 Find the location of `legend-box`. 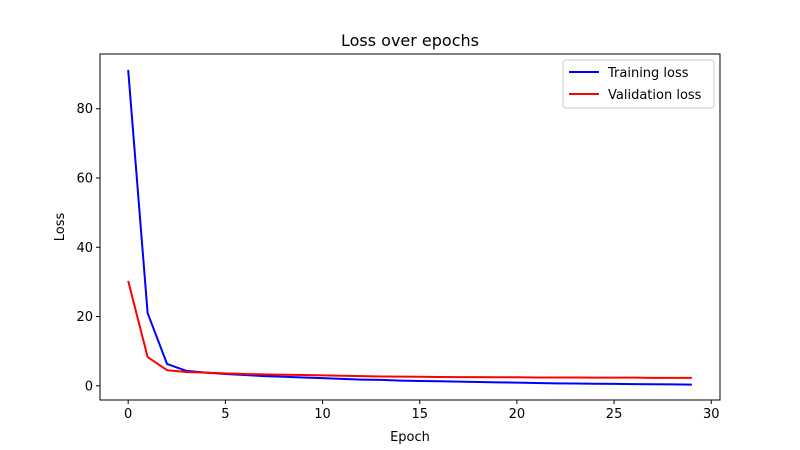

legend-box is located at coordinates (638, 84).